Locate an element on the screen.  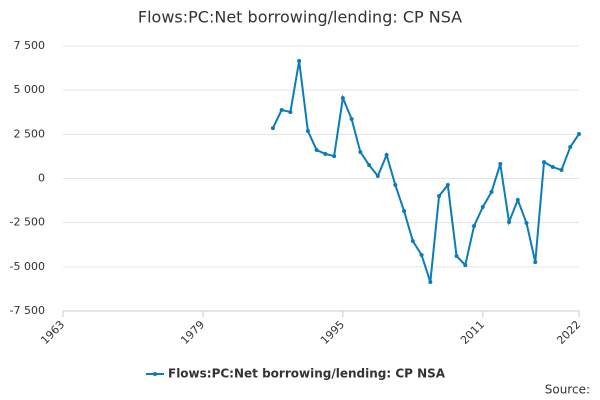
x-tick-label: 2022 is located at coordinates (568, 332).